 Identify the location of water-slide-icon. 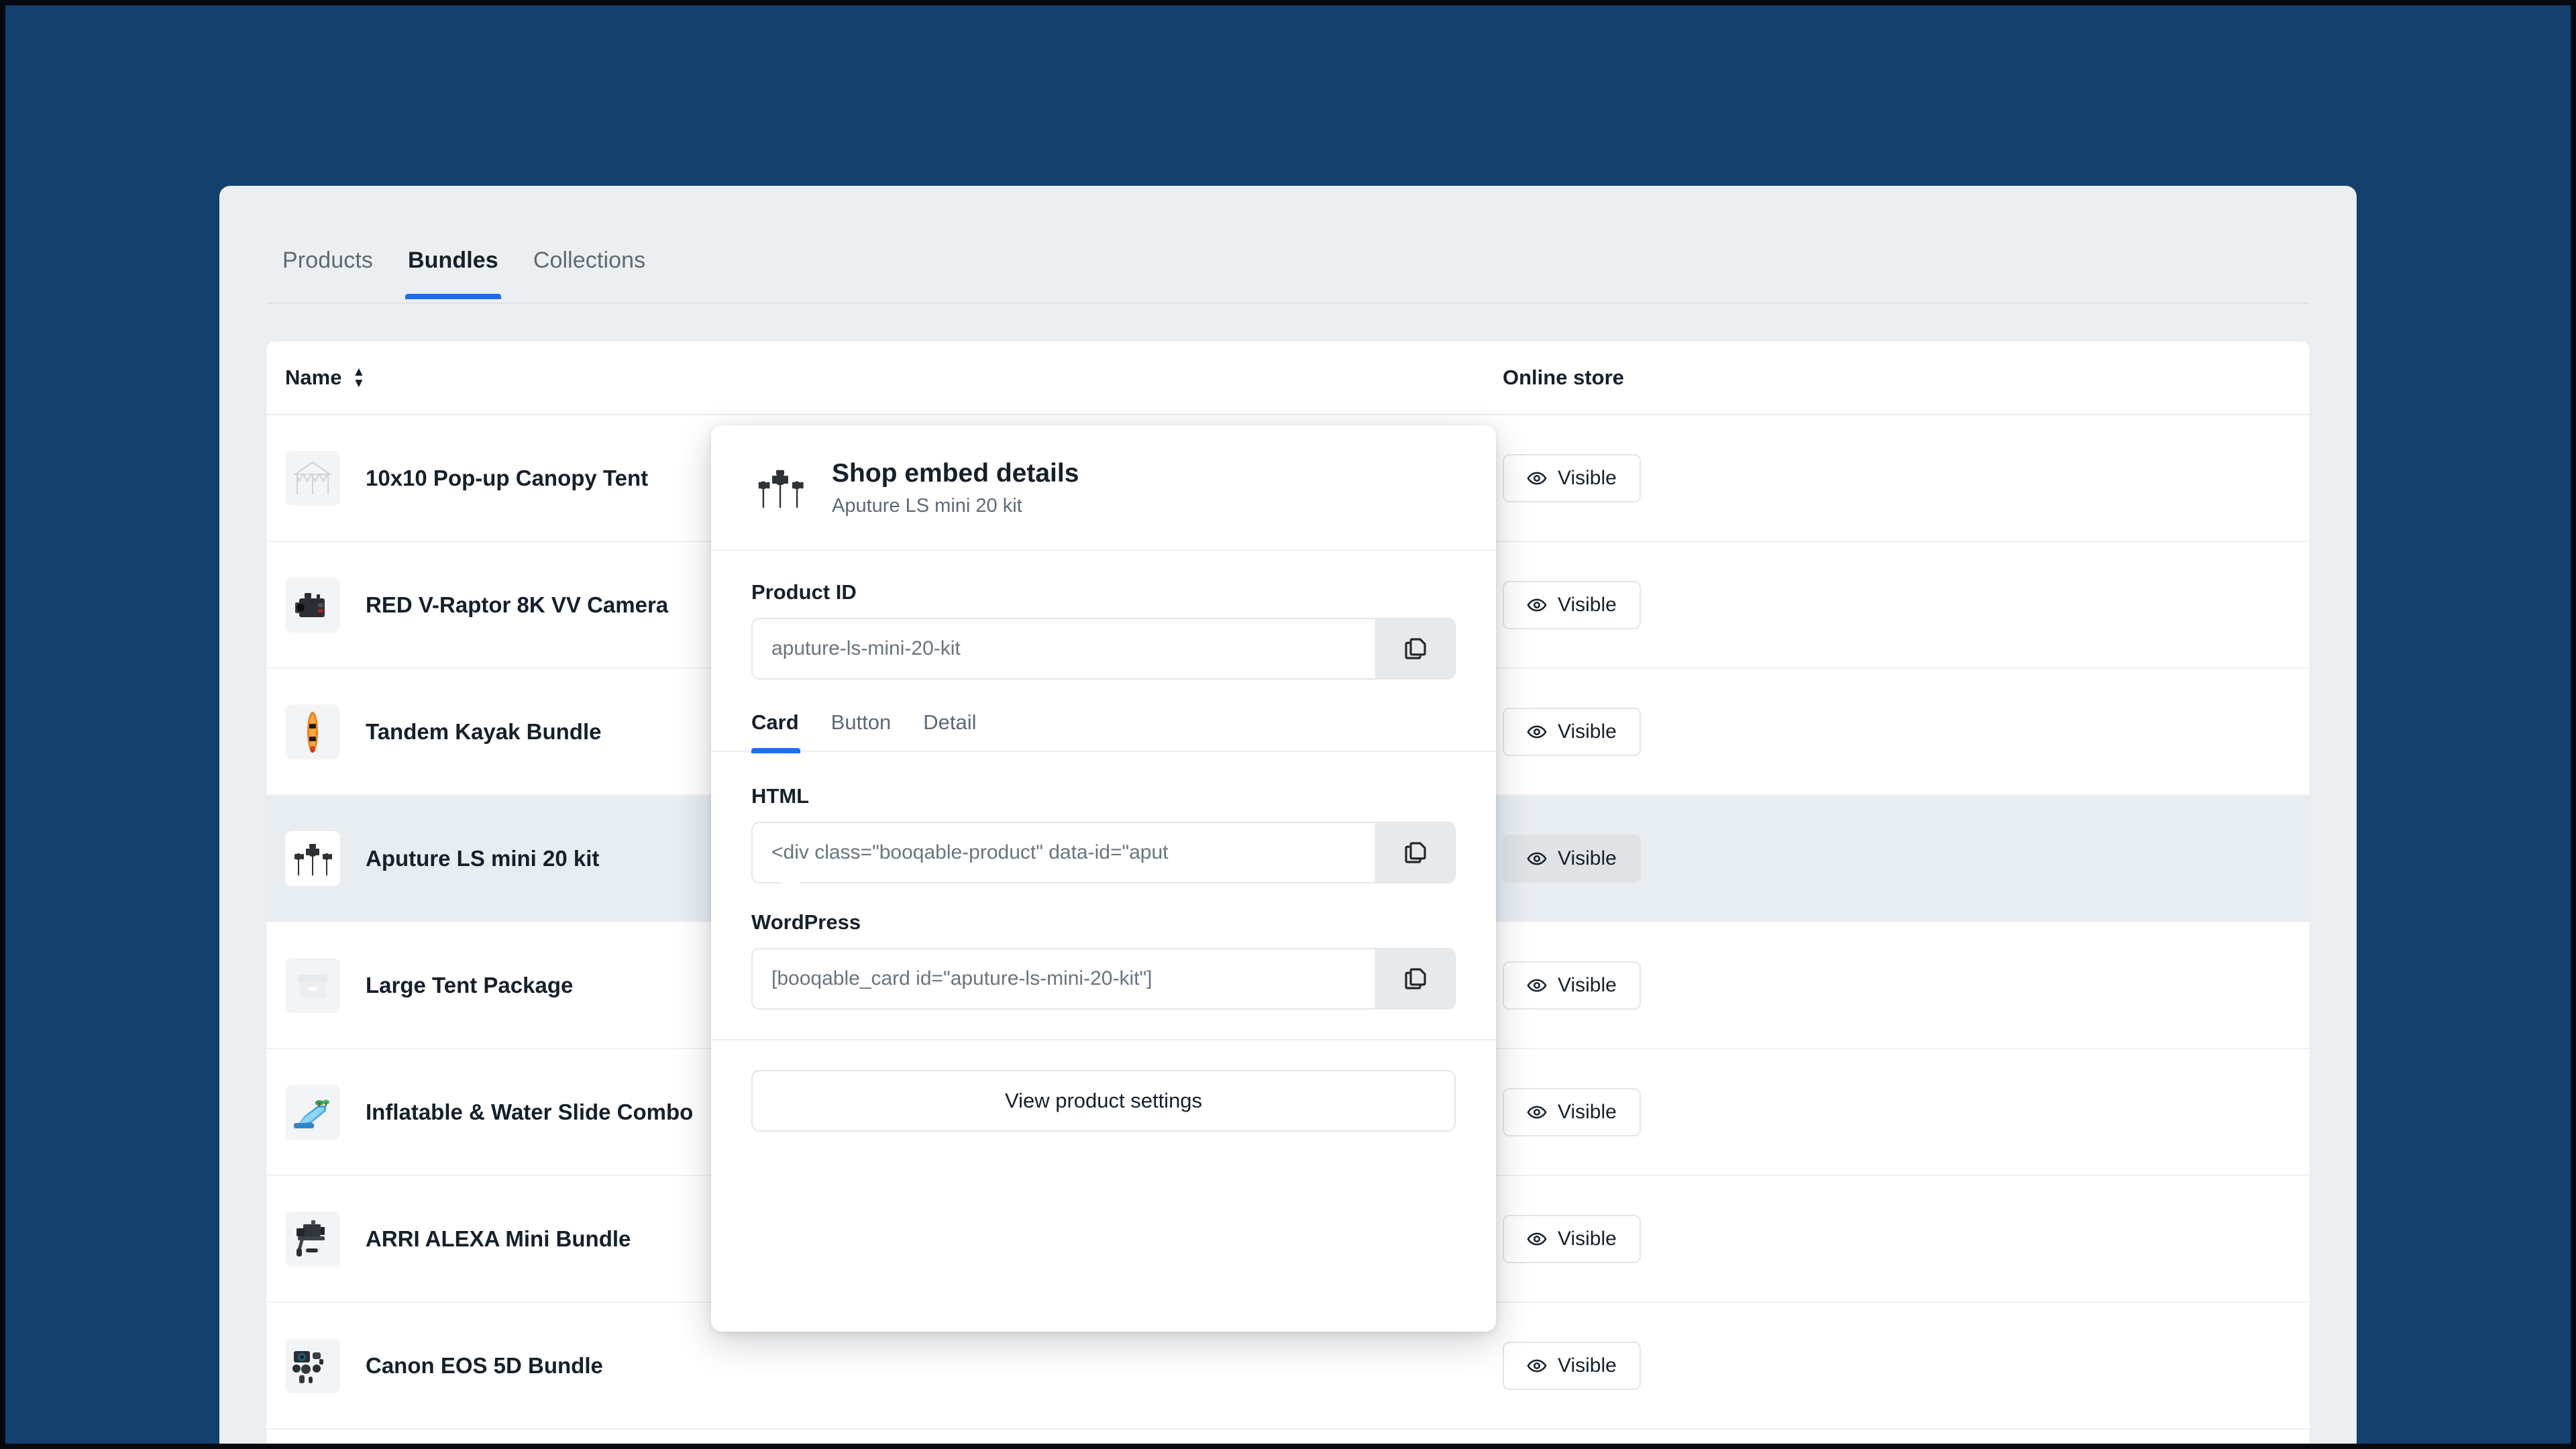
(312, 1112).